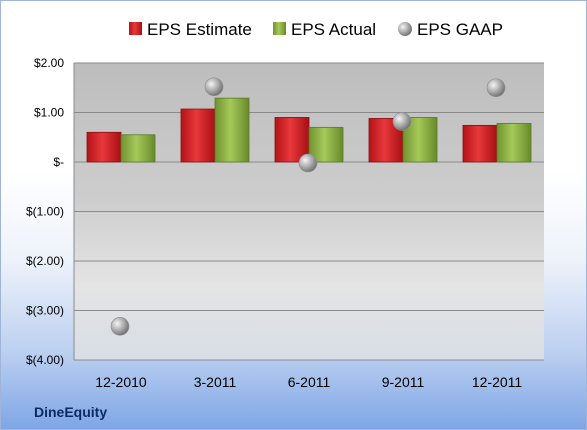 Image resolution: width=587 pixels, height=430 pixels. Describe the element at coordinates (121, 382) in the screenshot. I see `x-tick-label: 12-2010` at that location.